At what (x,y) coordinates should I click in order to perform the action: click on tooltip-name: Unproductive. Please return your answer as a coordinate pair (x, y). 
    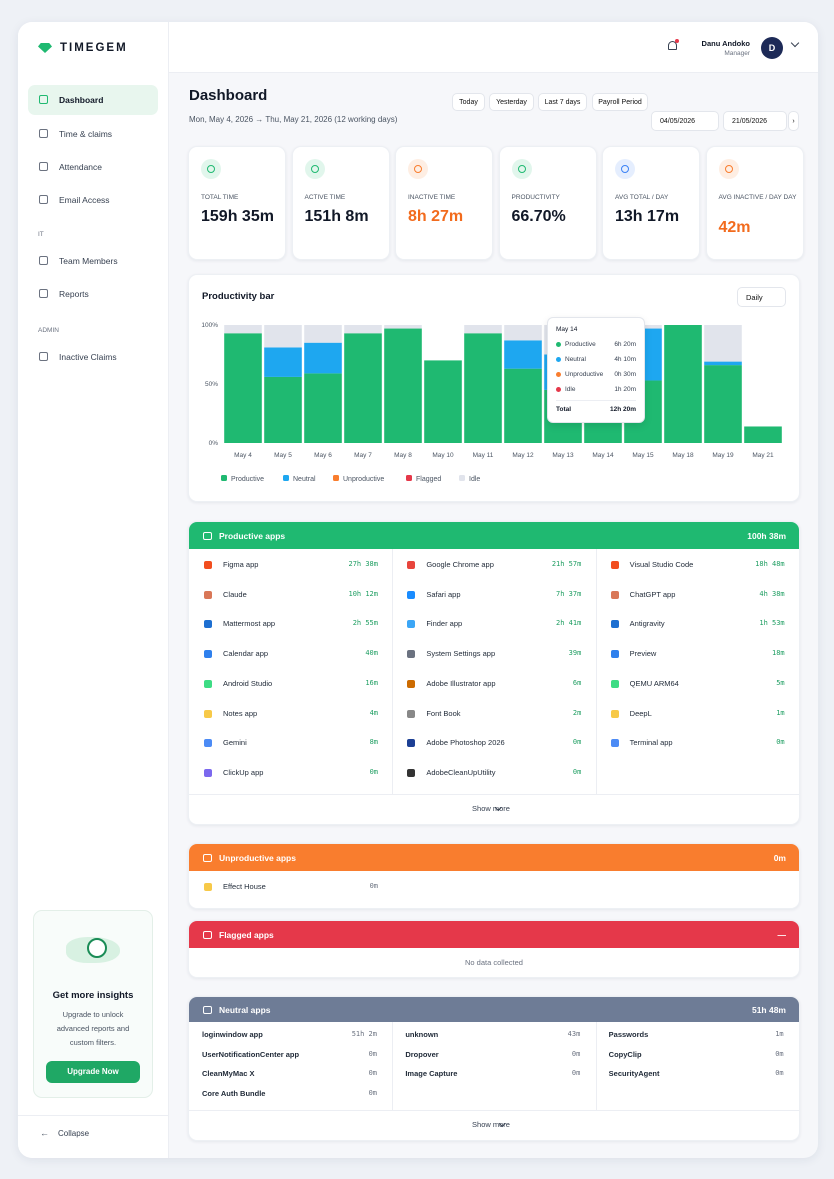
    Looking at the image, I should click on (584, 374).